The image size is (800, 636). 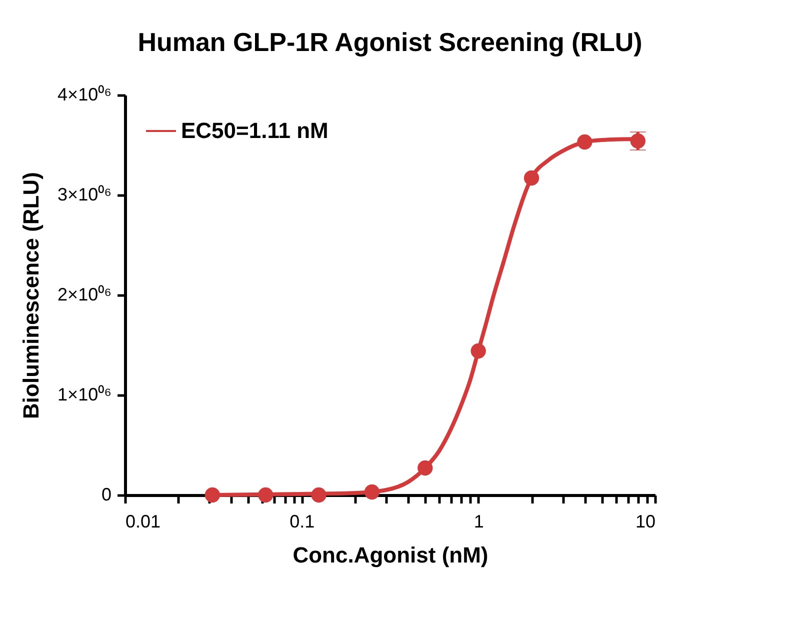 I want to click on y-tick-label: 1×10⁰⁶, so click(x=85, y=394).